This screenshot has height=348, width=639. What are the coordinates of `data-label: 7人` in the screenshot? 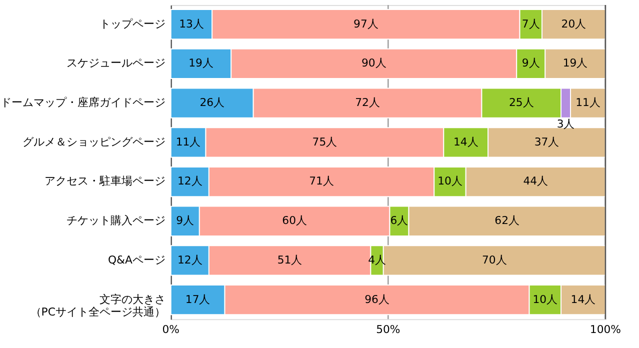 It's located at (531, 23).